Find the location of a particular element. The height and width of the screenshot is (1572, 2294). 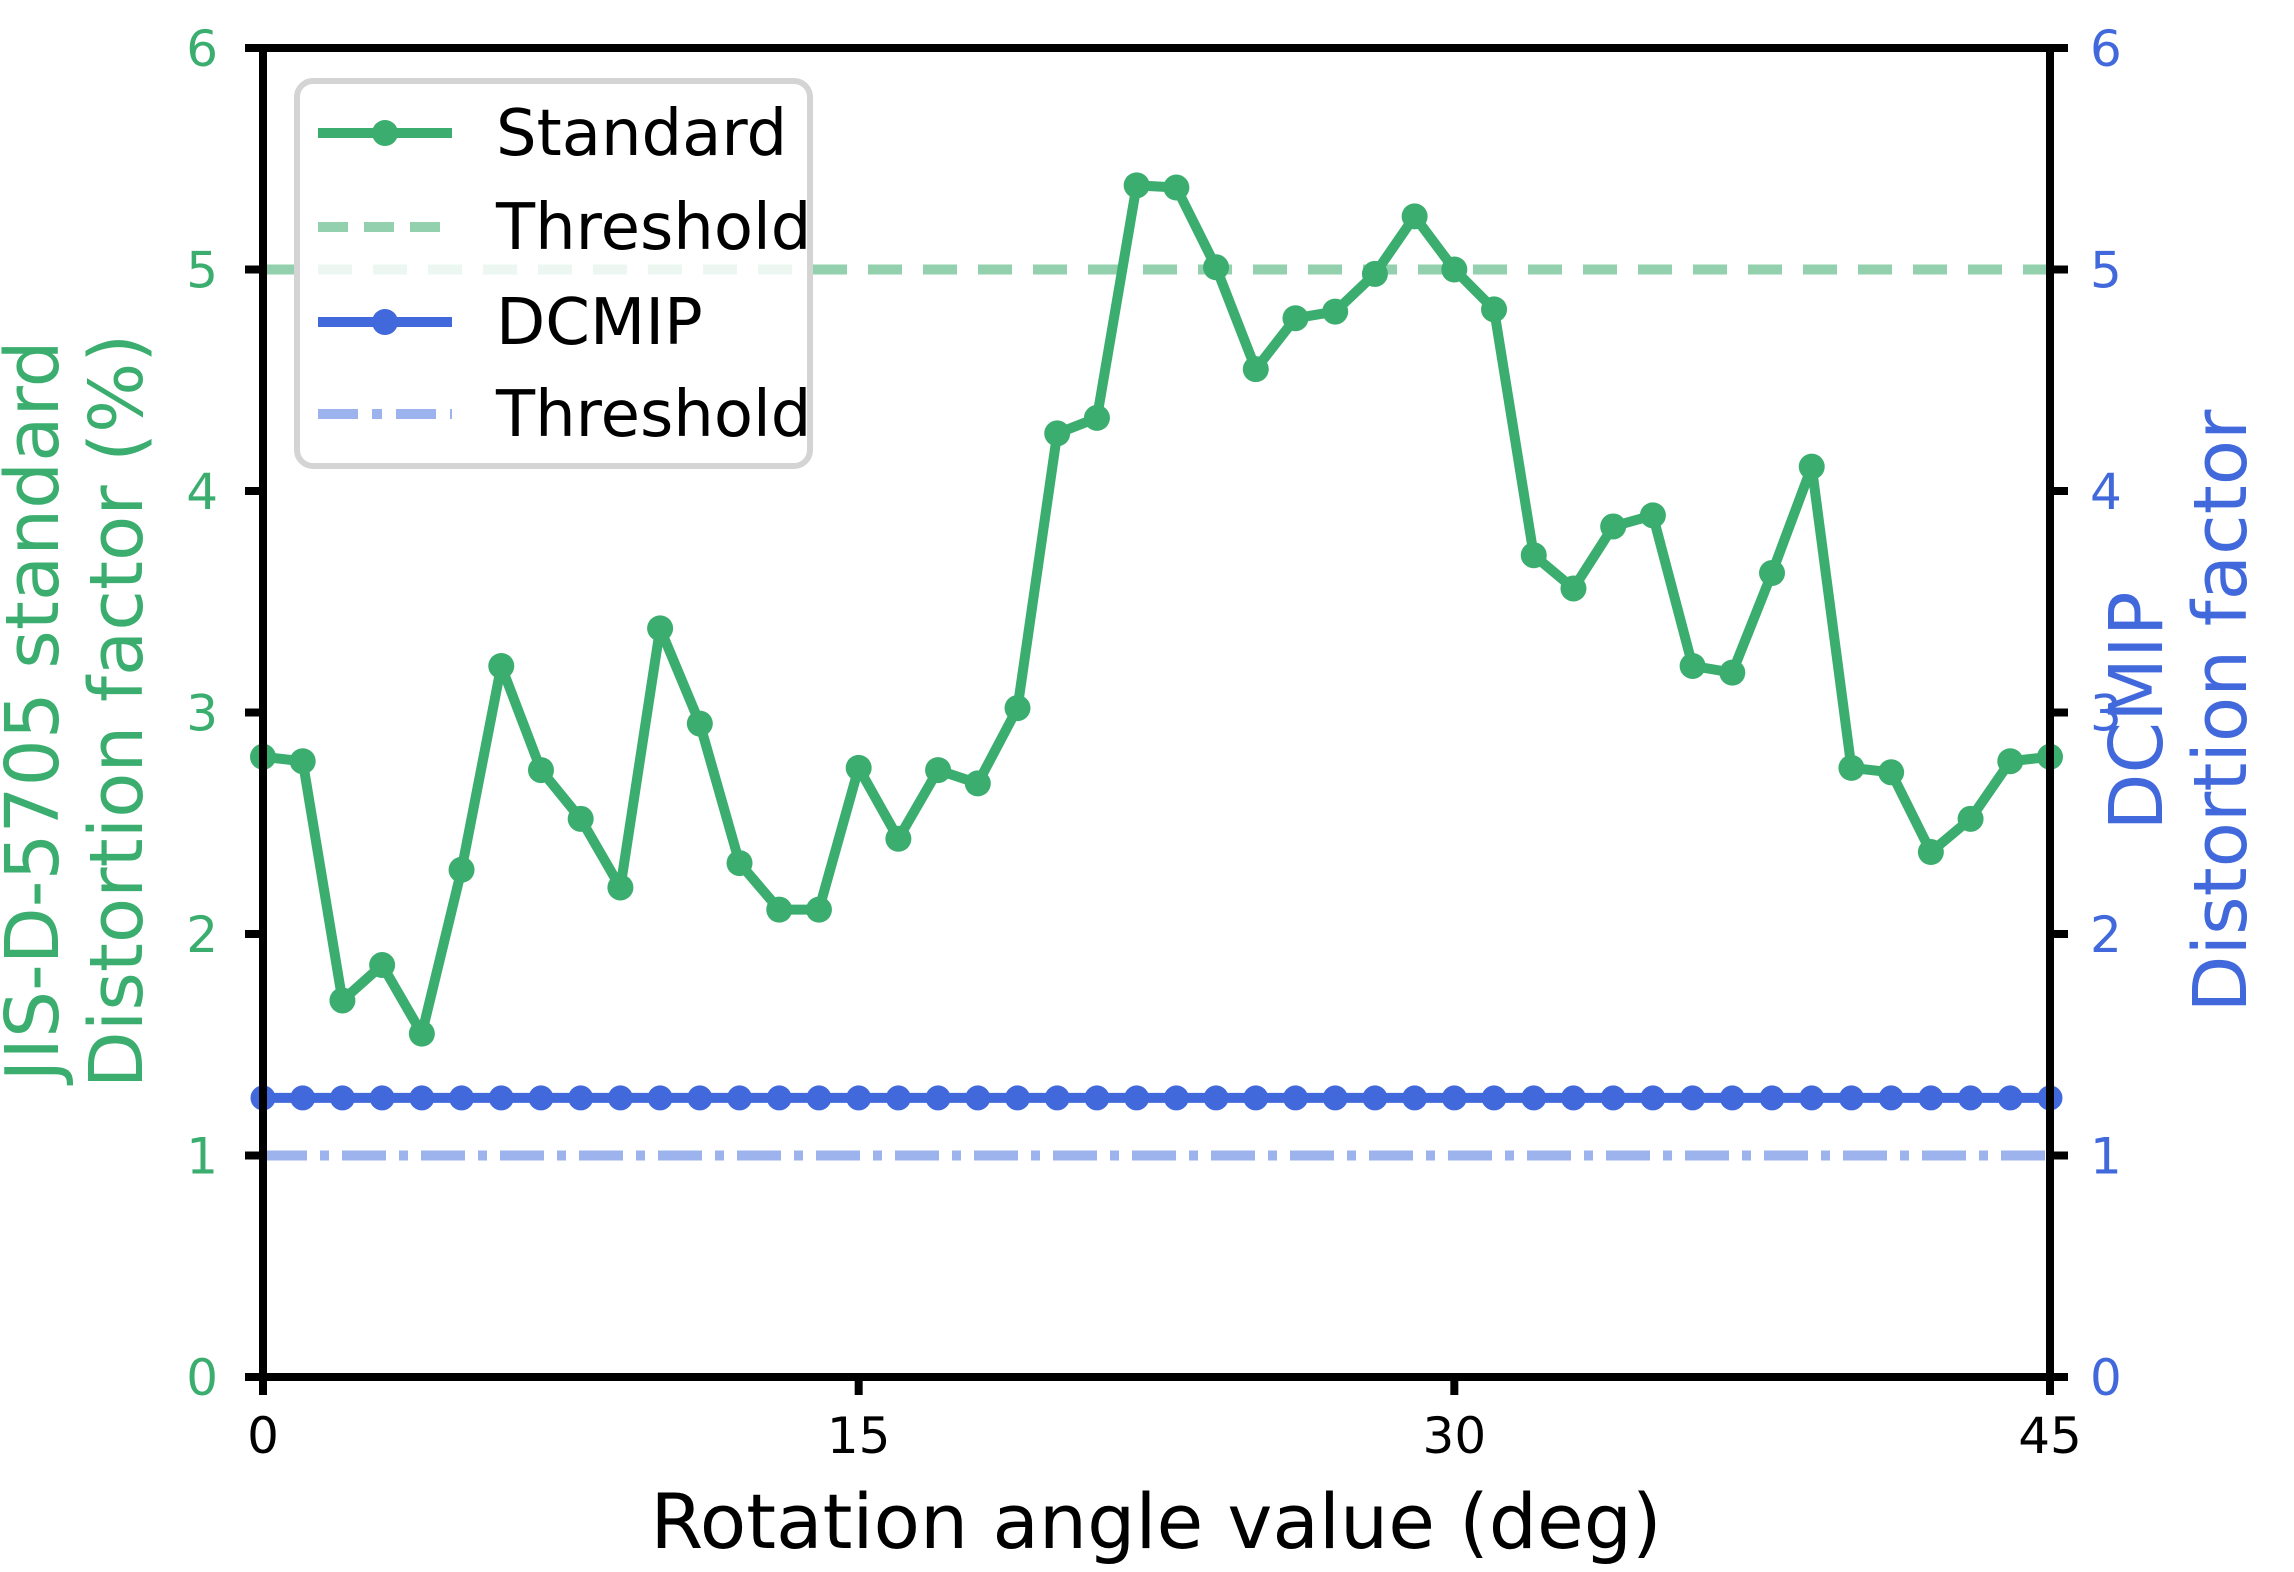

x-tick-label: 0 is located at coordinates (263, 1436).